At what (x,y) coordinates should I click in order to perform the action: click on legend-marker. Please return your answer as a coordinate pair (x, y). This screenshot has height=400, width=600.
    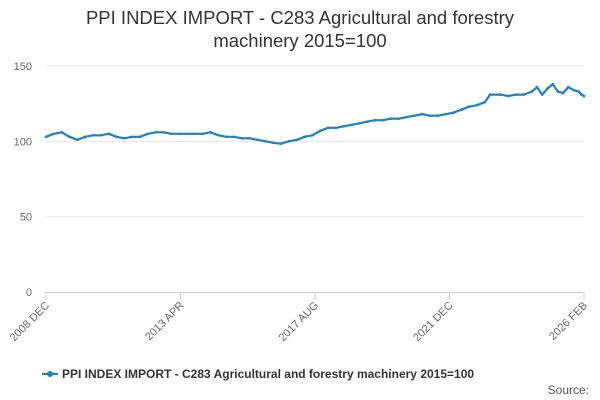
    Looking at the image, I should click on (50, 374).